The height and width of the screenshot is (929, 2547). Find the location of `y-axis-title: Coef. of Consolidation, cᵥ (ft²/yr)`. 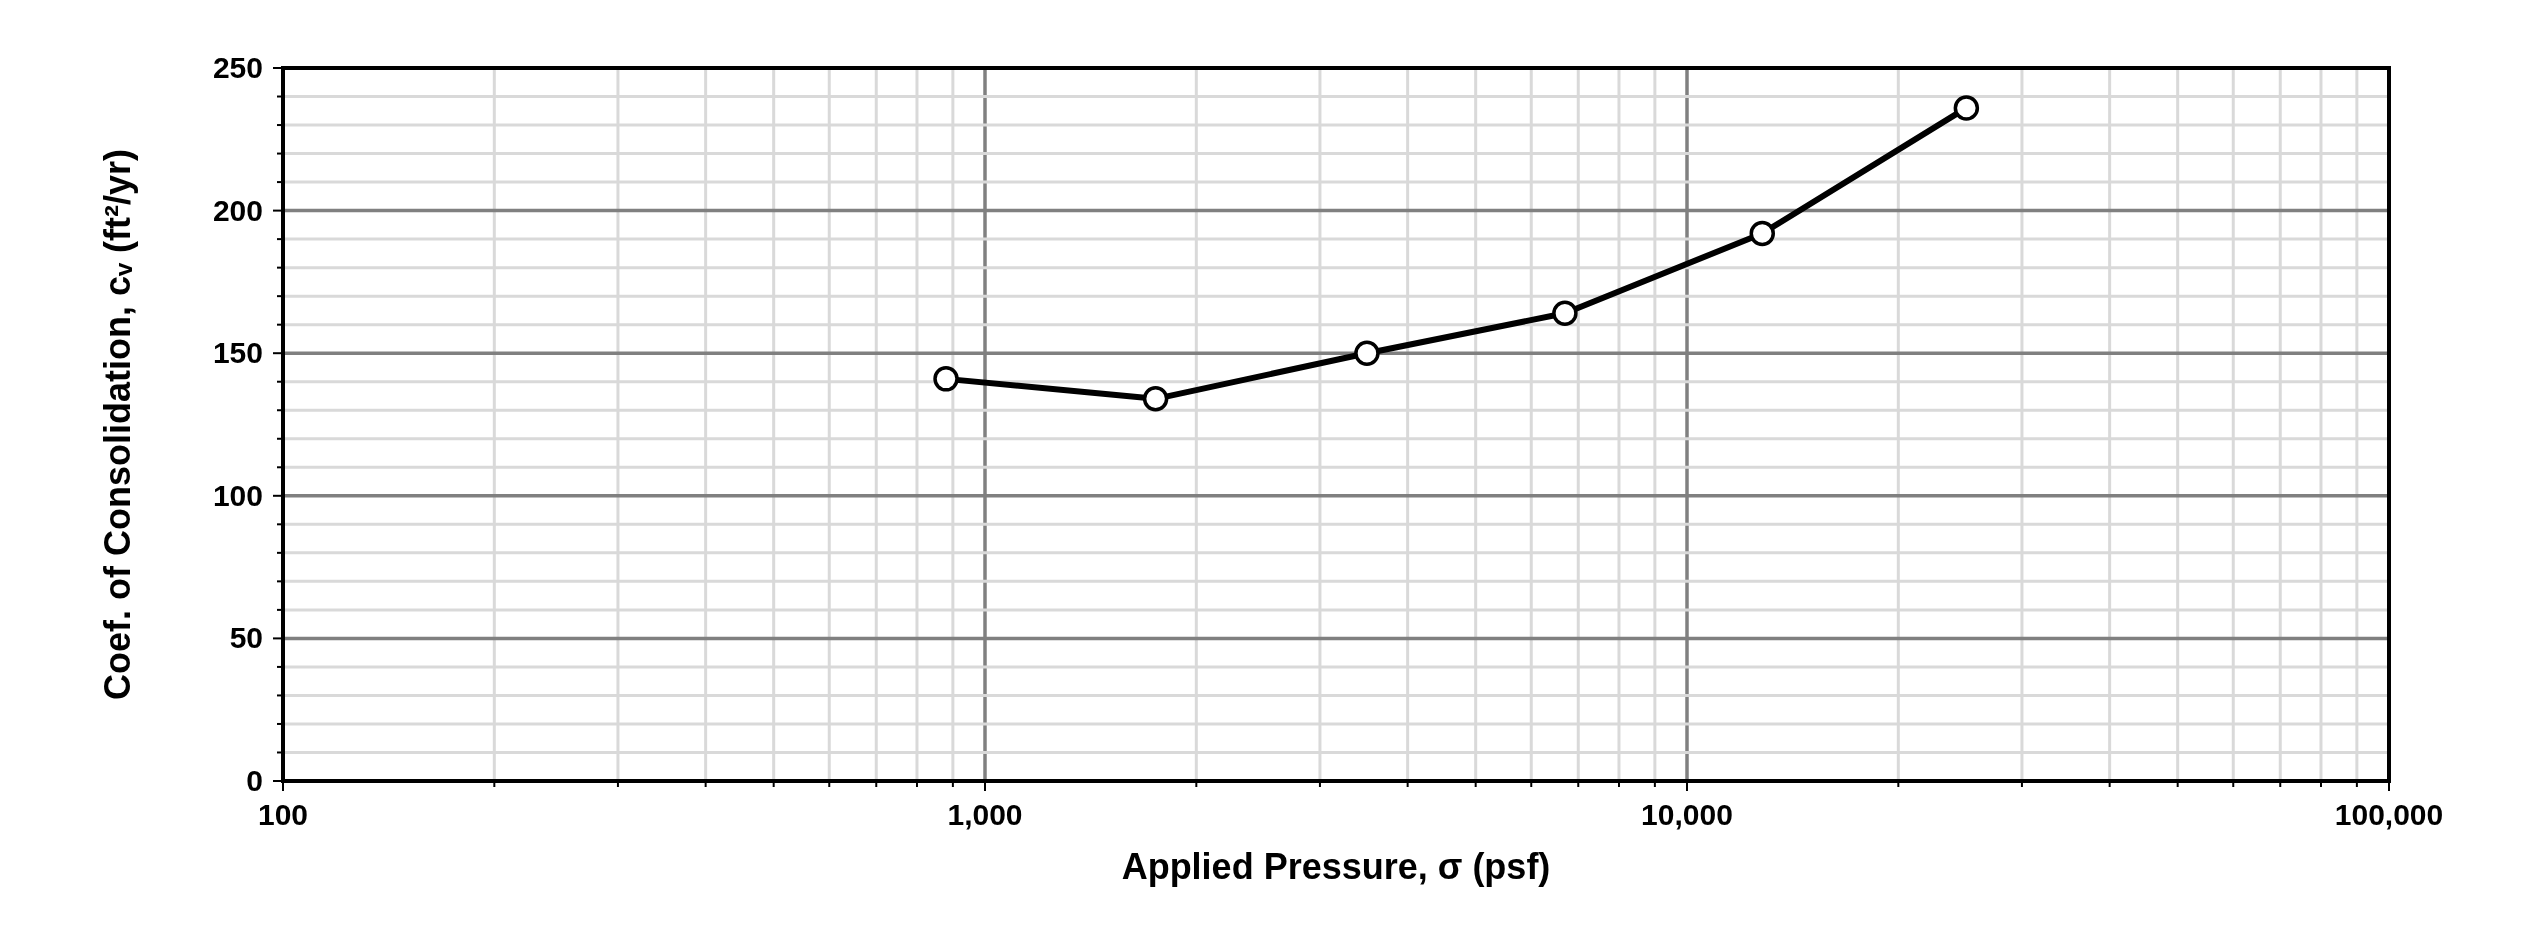

y-axis-title: Coef. of Consolidation, cᵥ (ft²/yr) is located at coordinates (117, 424).